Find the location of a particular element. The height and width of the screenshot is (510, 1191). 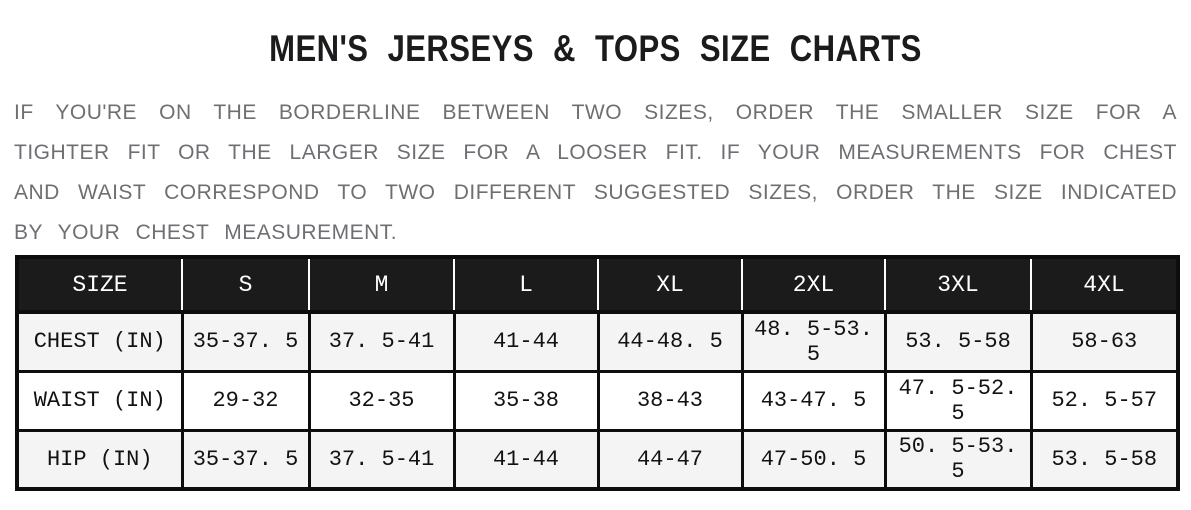

size-cell: 35-38 is located at coordinates (526, 400).